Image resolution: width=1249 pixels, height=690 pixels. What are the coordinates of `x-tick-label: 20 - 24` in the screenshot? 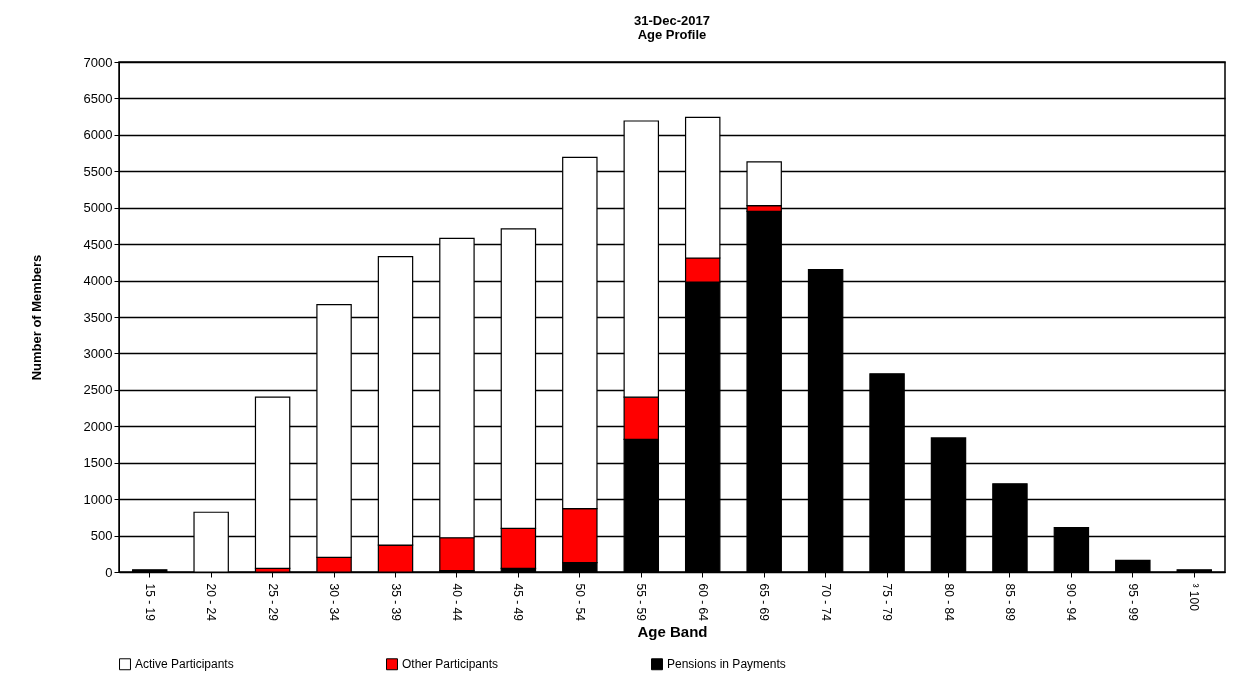 It's located at (211, 602).